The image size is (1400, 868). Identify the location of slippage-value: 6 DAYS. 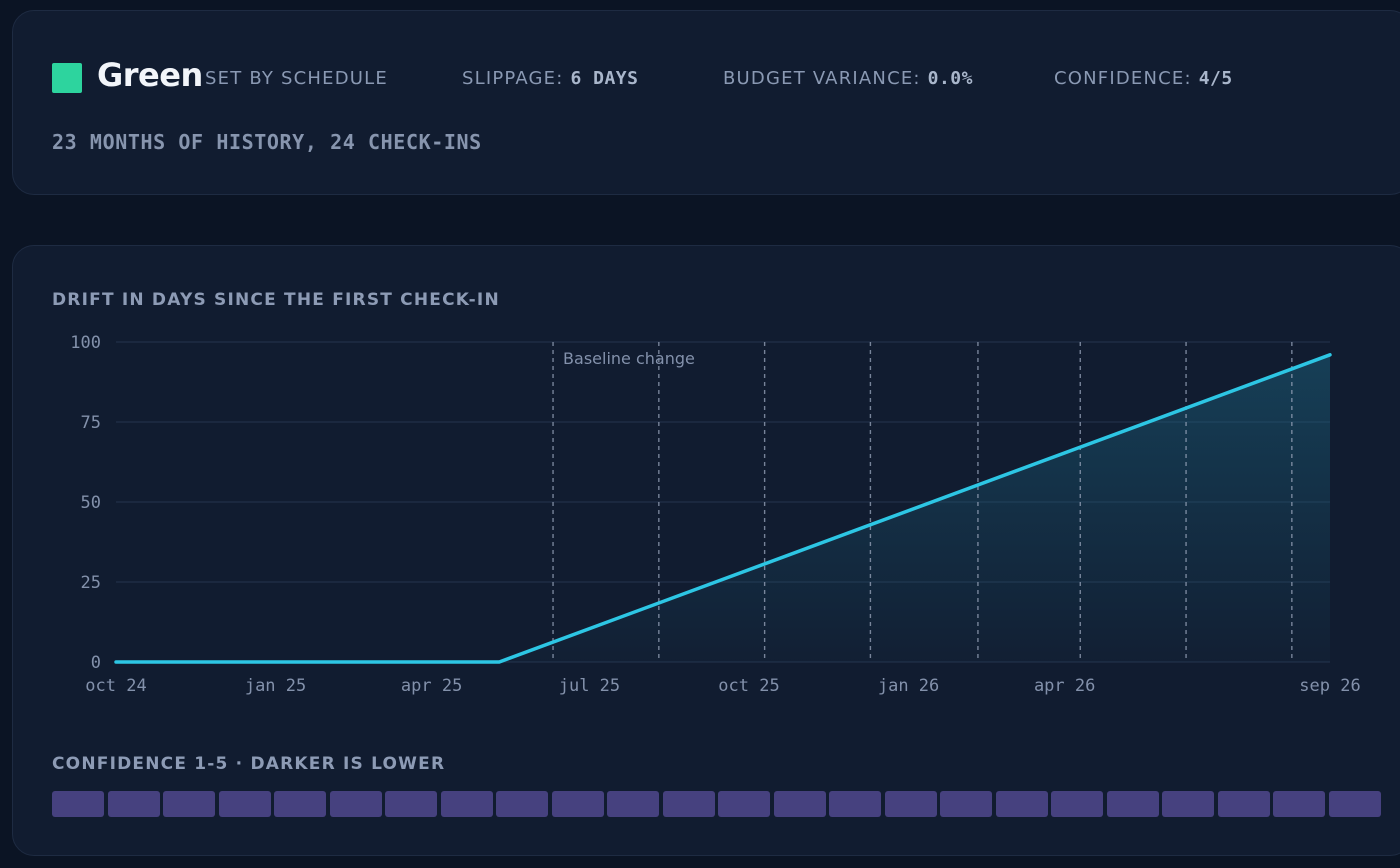
(604, 78).